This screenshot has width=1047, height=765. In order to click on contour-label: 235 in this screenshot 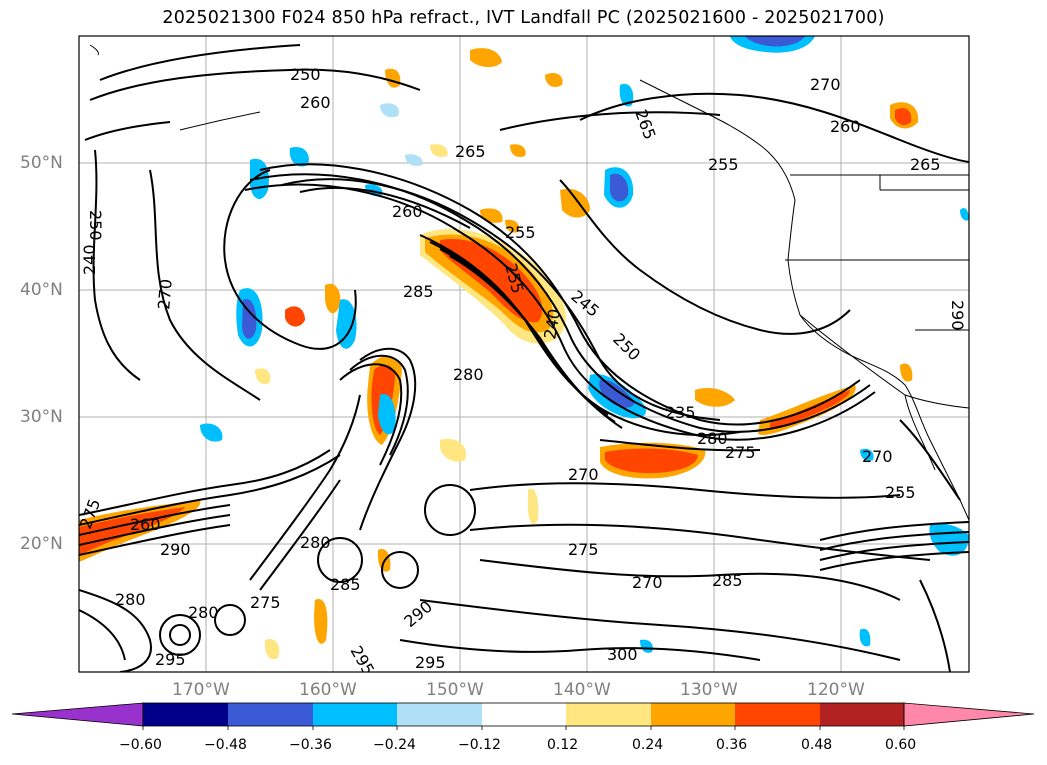, I will do `click(680, 412)`.